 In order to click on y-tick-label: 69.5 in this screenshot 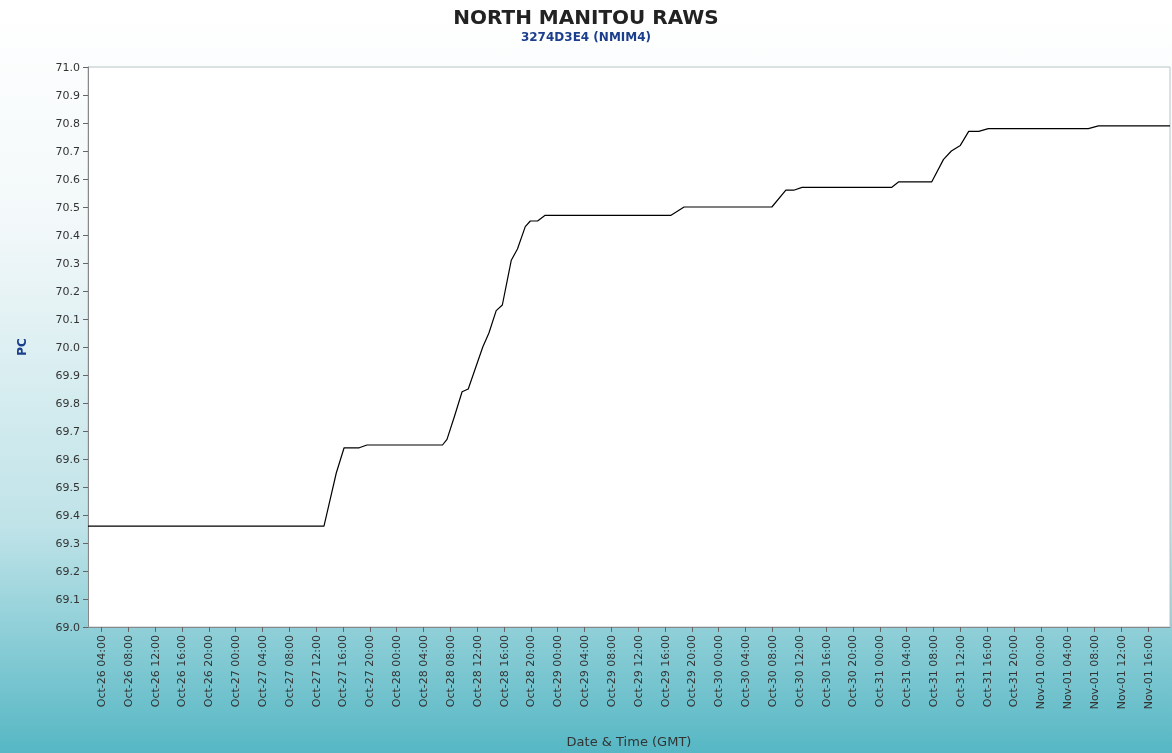, I will do `click(67, 487)`.